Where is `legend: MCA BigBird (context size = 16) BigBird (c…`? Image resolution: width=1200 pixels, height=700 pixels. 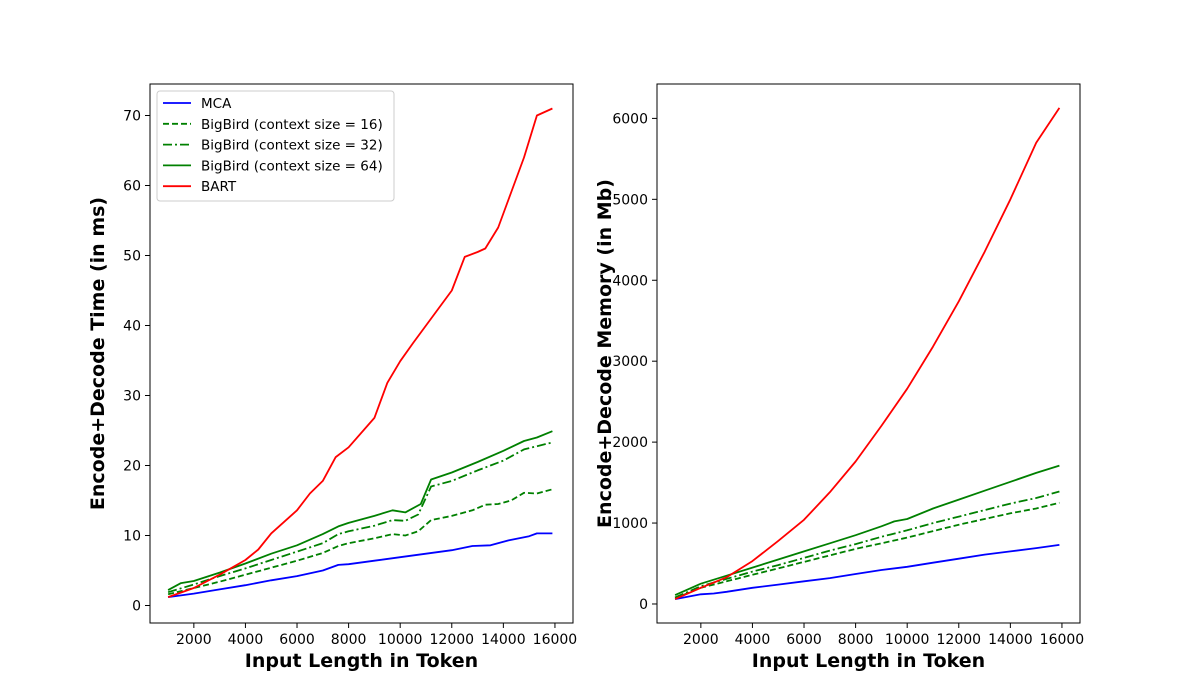
legend: MCA BigBird (context size = 16) BigBird (c… is located at coordinates (275, 146).